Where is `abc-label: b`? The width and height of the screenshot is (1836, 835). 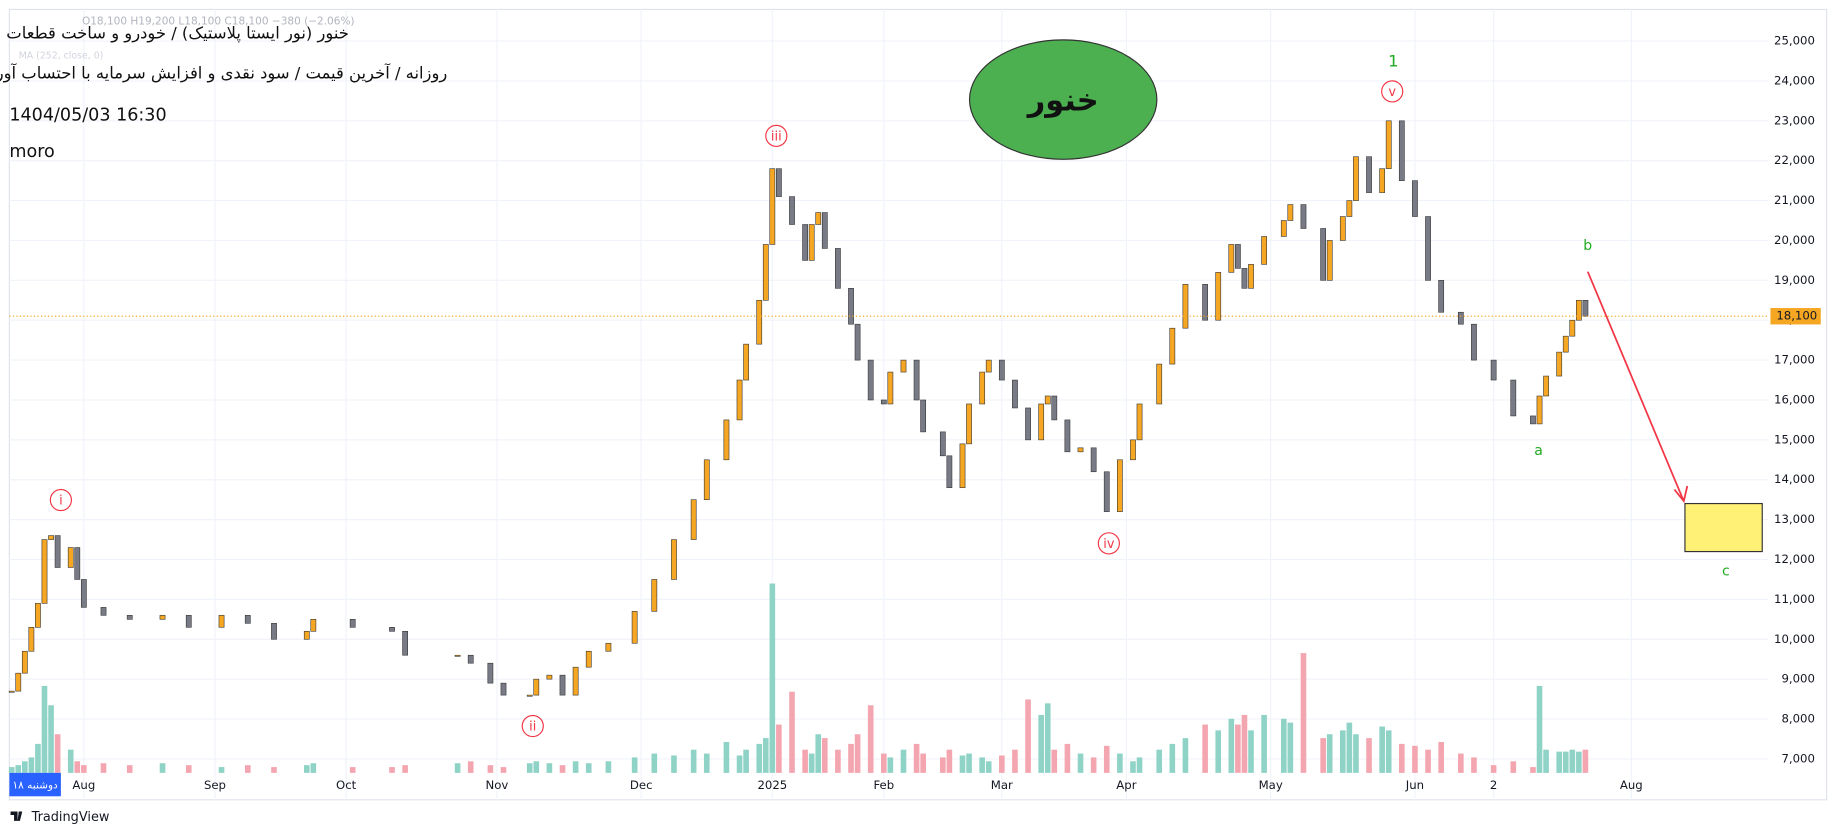
abc-label: b is located at coordinates (1587, 246).